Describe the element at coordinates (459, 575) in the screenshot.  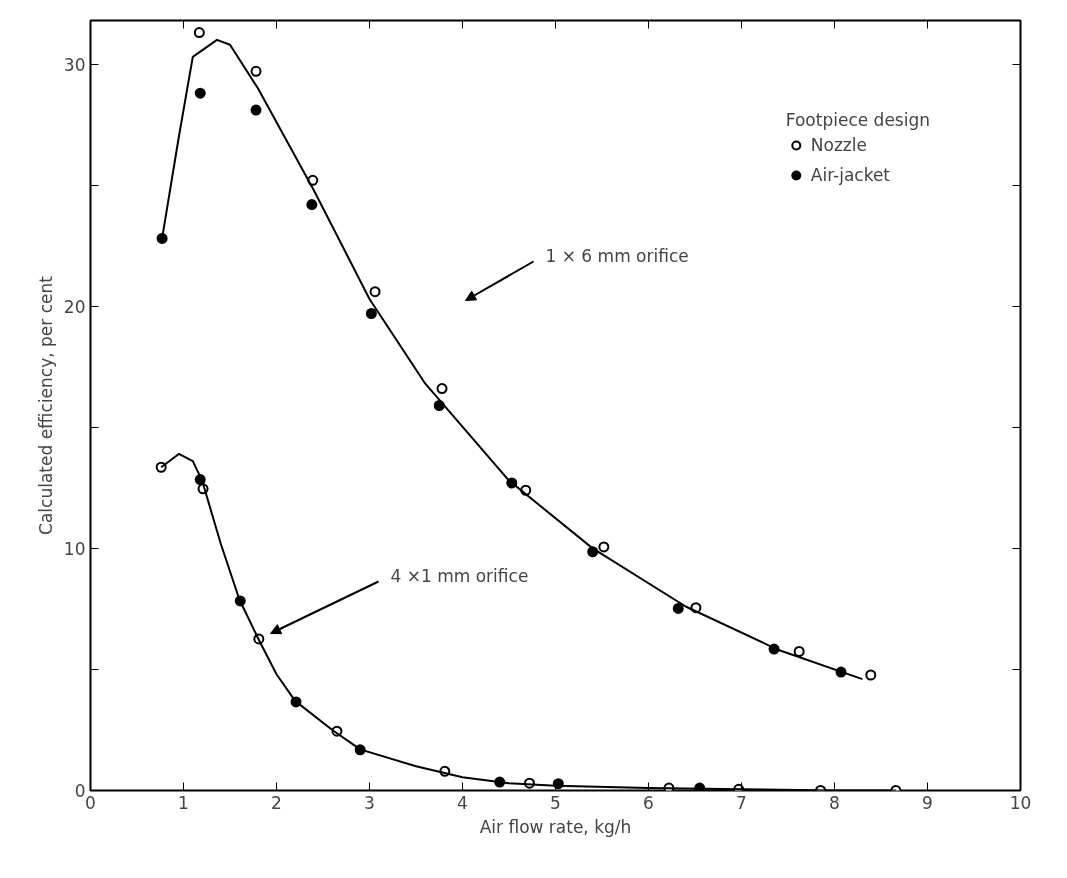
I see `annotation: 4 ×1 mm orifice` at that location.